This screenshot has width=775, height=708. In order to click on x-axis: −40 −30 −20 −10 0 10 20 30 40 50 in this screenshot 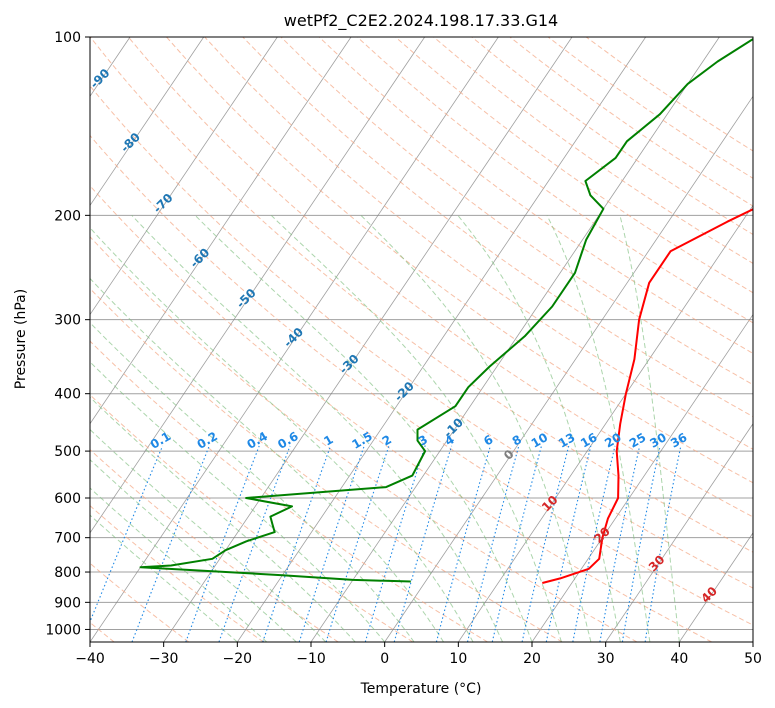, I will do `click(418, 654)`.